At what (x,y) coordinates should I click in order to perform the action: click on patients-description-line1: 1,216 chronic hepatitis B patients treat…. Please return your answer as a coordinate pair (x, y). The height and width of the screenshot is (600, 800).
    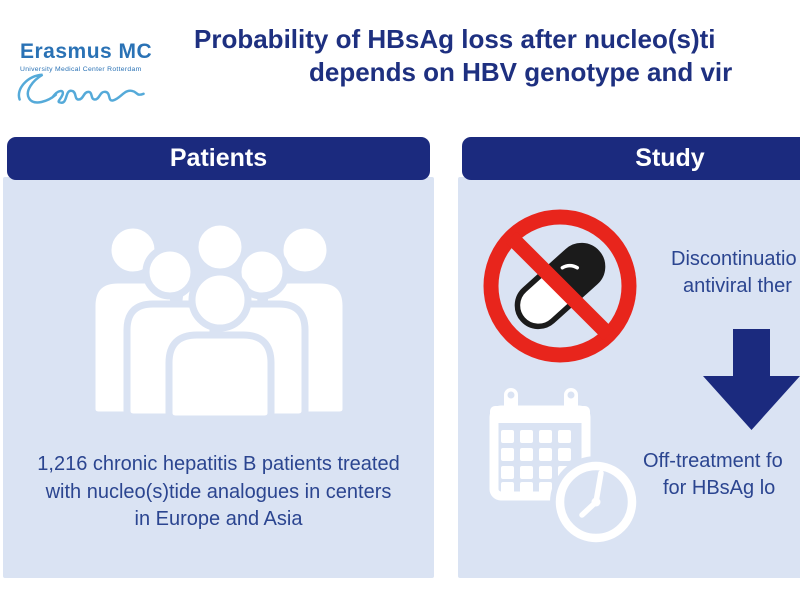
    Looking at the image, I should click on (218, 464).